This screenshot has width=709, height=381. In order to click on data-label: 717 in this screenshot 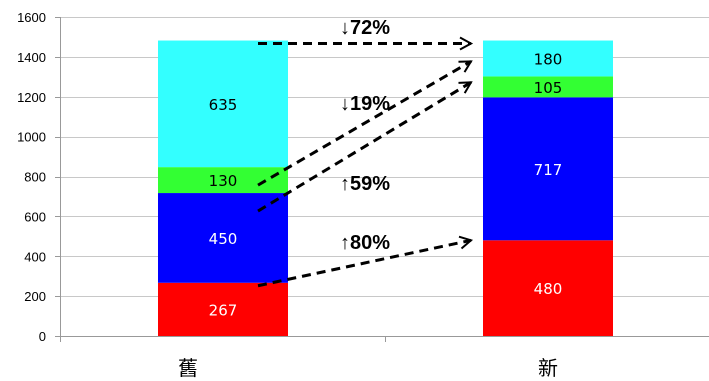, I will do `click(548, 170)`.